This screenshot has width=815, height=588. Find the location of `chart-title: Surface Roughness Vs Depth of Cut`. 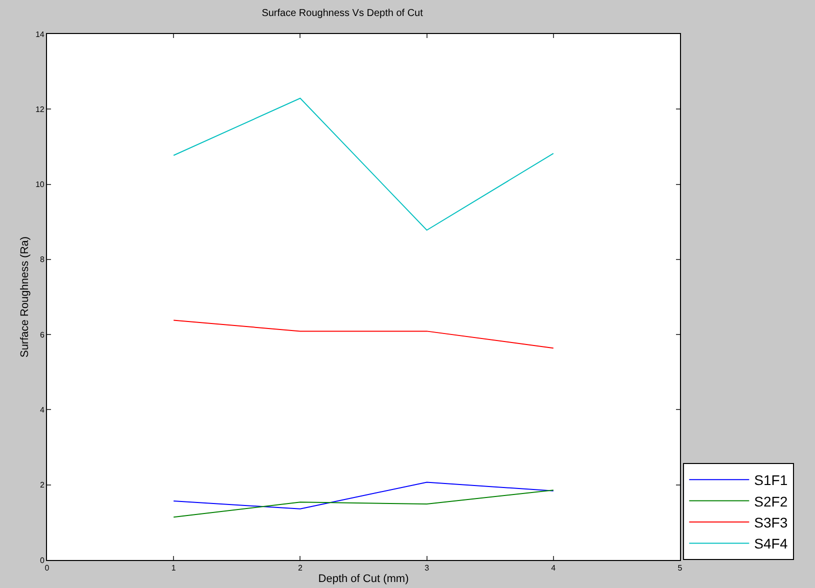

chart-title: Surface Roughness Vs Depth of Cut is located at coordinates (343, 13).